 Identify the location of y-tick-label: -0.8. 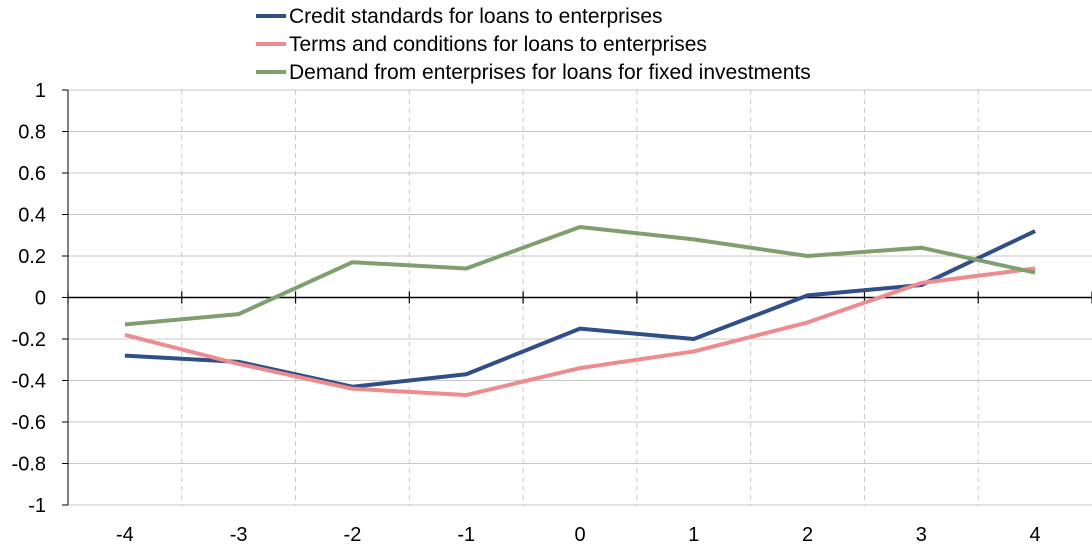
(29, 465).